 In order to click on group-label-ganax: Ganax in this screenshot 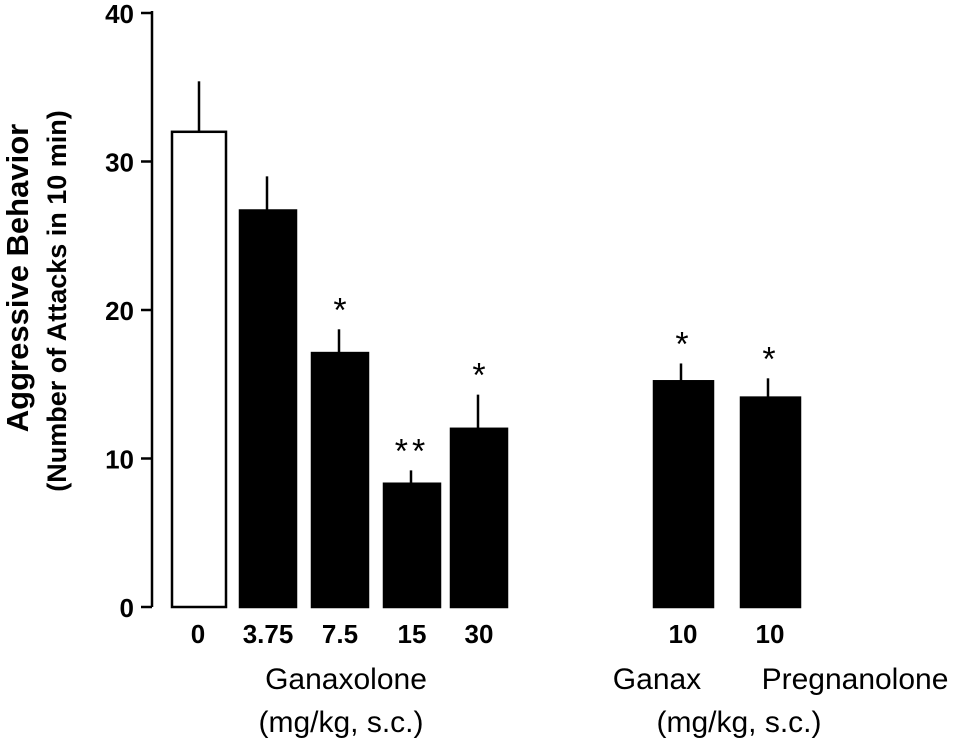, I will do `click(657, 679)`.